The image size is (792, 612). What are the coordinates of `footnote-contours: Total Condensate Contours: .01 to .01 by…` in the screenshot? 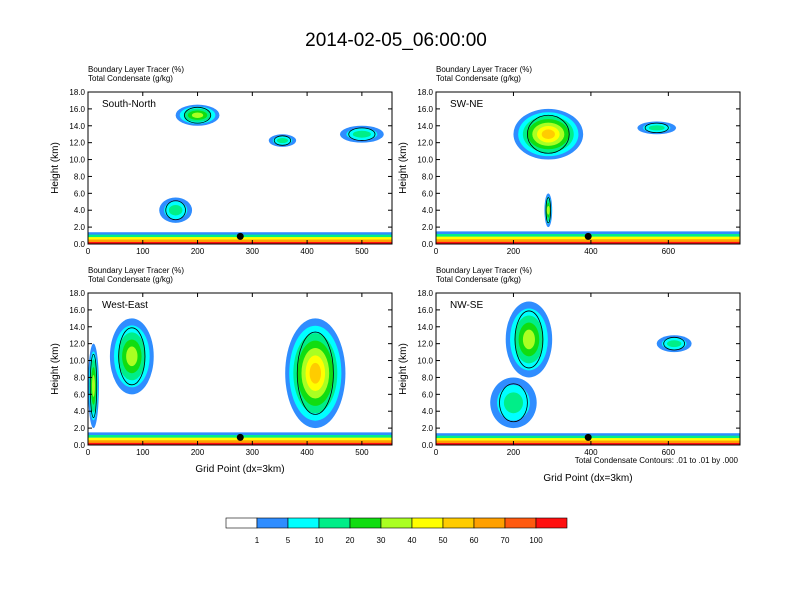 It's located at (657, 460).